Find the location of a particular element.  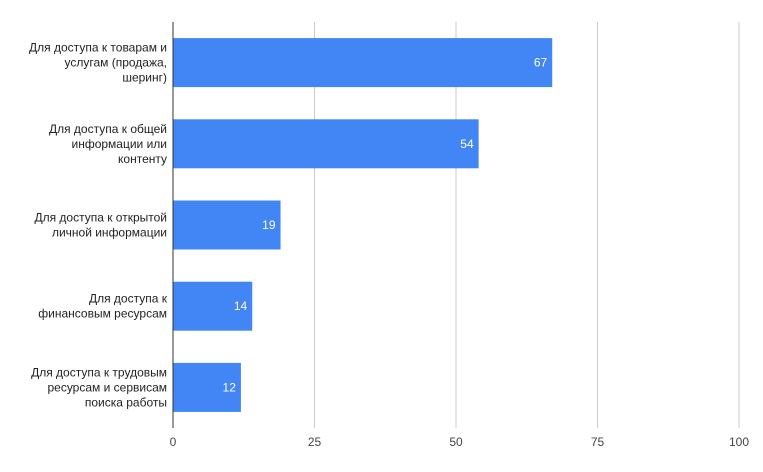

data-label-1: 67 is located at coordinates (541, 63).